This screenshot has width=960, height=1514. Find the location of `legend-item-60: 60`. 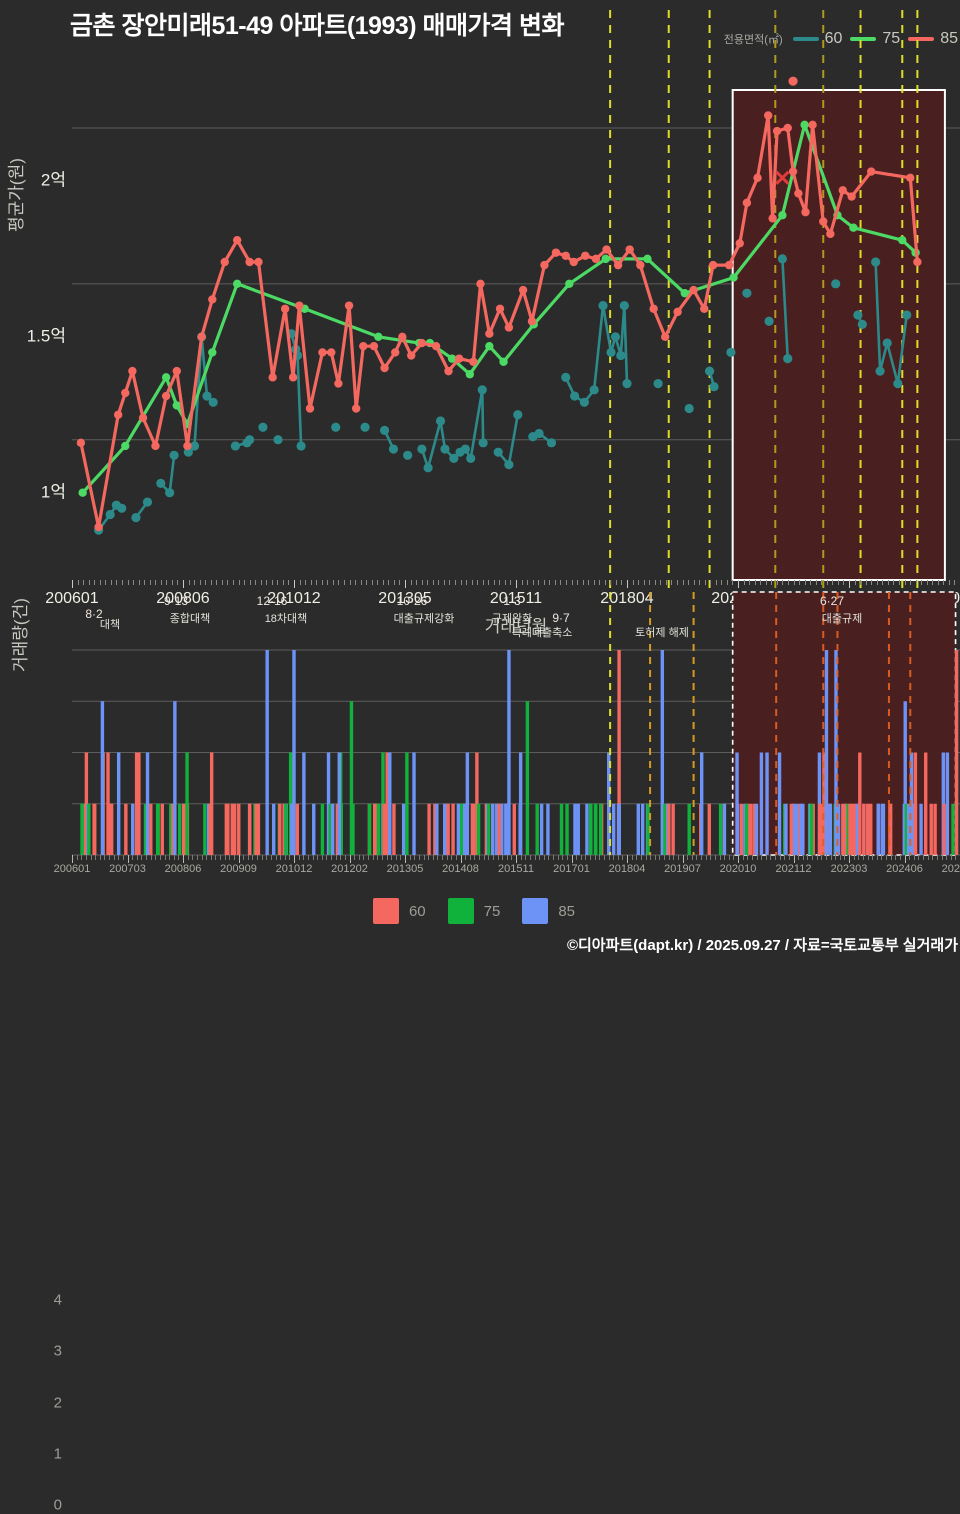

legend-item-60: 60 is located at coordinates (818, 39).